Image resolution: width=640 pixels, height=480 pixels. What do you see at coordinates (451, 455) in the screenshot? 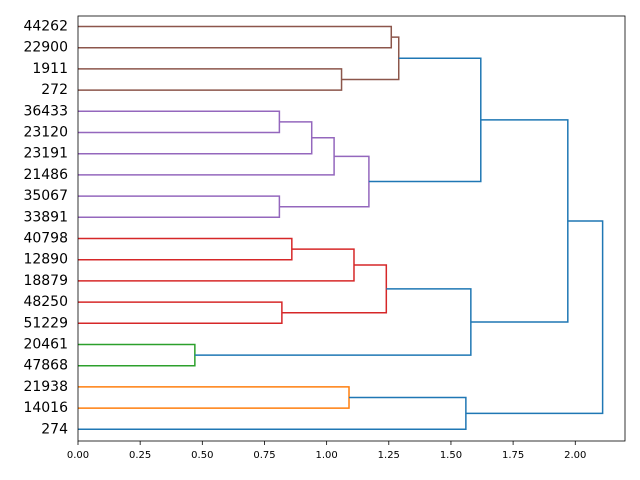
I see `x-tick-label-1.50: 1.50` at bounding box center [451, 455].